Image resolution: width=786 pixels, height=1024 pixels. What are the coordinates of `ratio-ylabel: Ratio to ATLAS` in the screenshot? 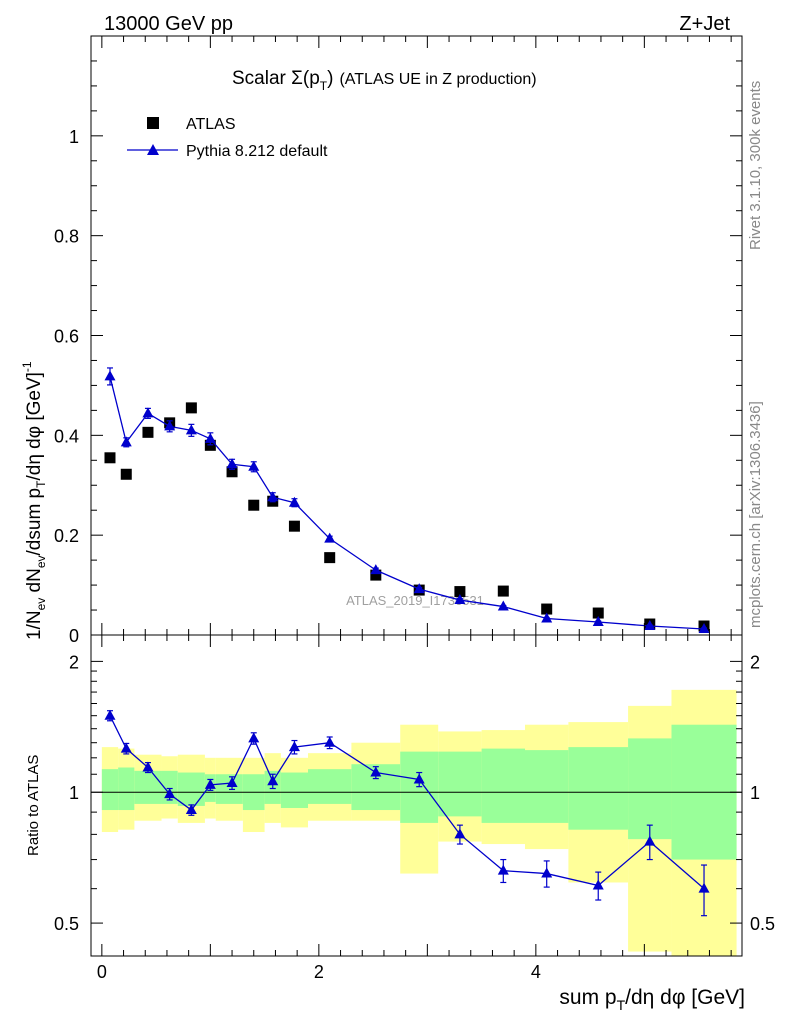 It's located at (33, 805).